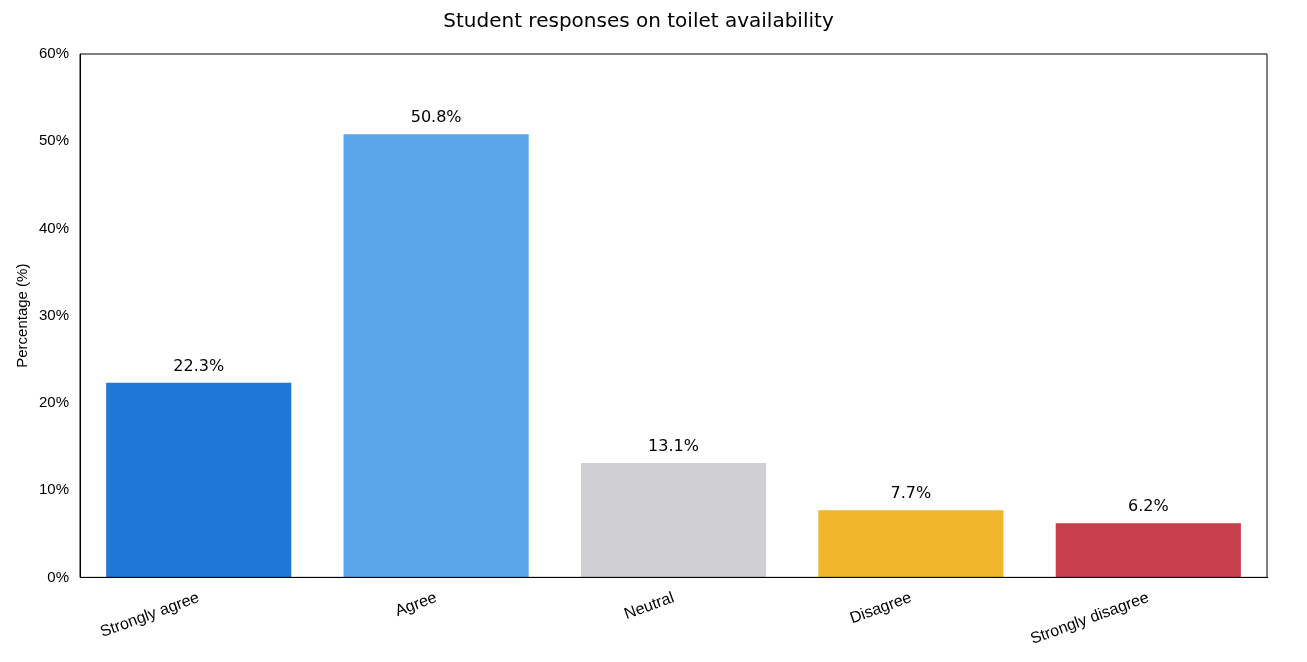  I want to click on x-tick-label: Strongly agree, so click(149, 614).